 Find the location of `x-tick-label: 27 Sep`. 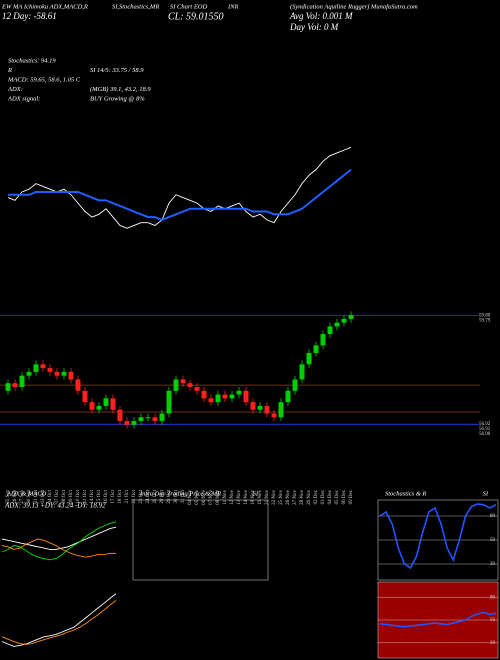

x-tick-label: 27 Sep is located at coordinates (22, 497).